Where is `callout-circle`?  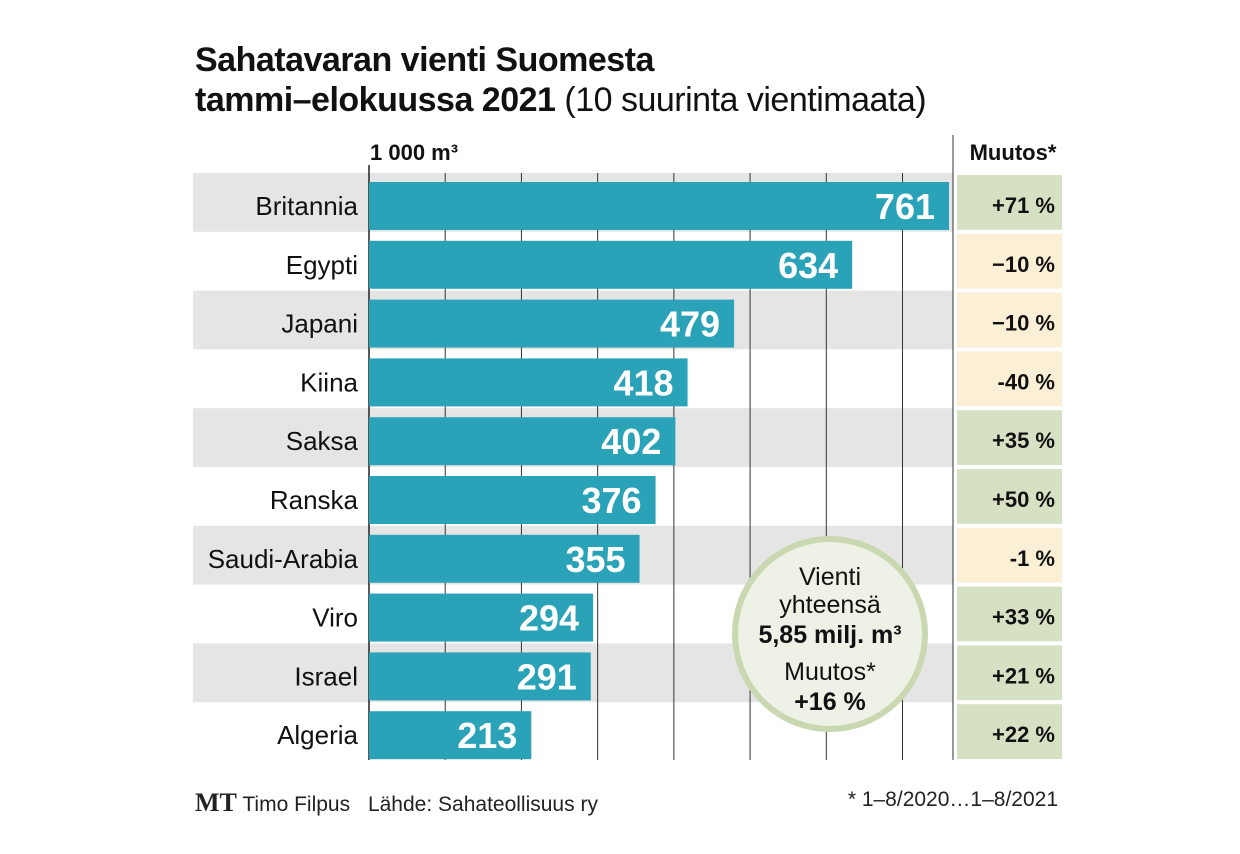 callout-circle is located at coordinates (830, 634).